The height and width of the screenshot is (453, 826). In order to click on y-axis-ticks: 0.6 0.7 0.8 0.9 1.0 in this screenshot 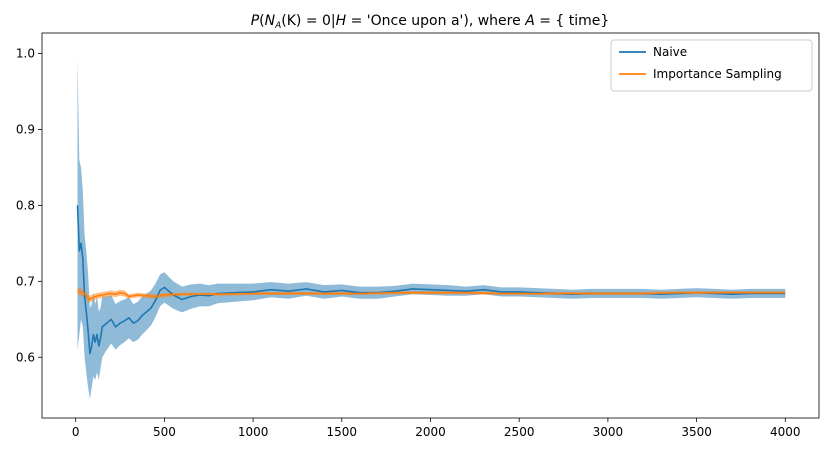, I will do `click(29, 205)`.